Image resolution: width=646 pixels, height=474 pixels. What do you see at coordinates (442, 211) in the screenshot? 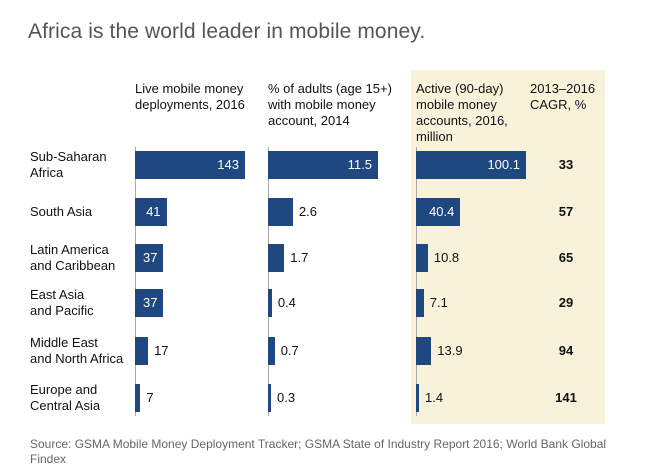
I see `data-label: 40.4` at bounding box center [442, 211].